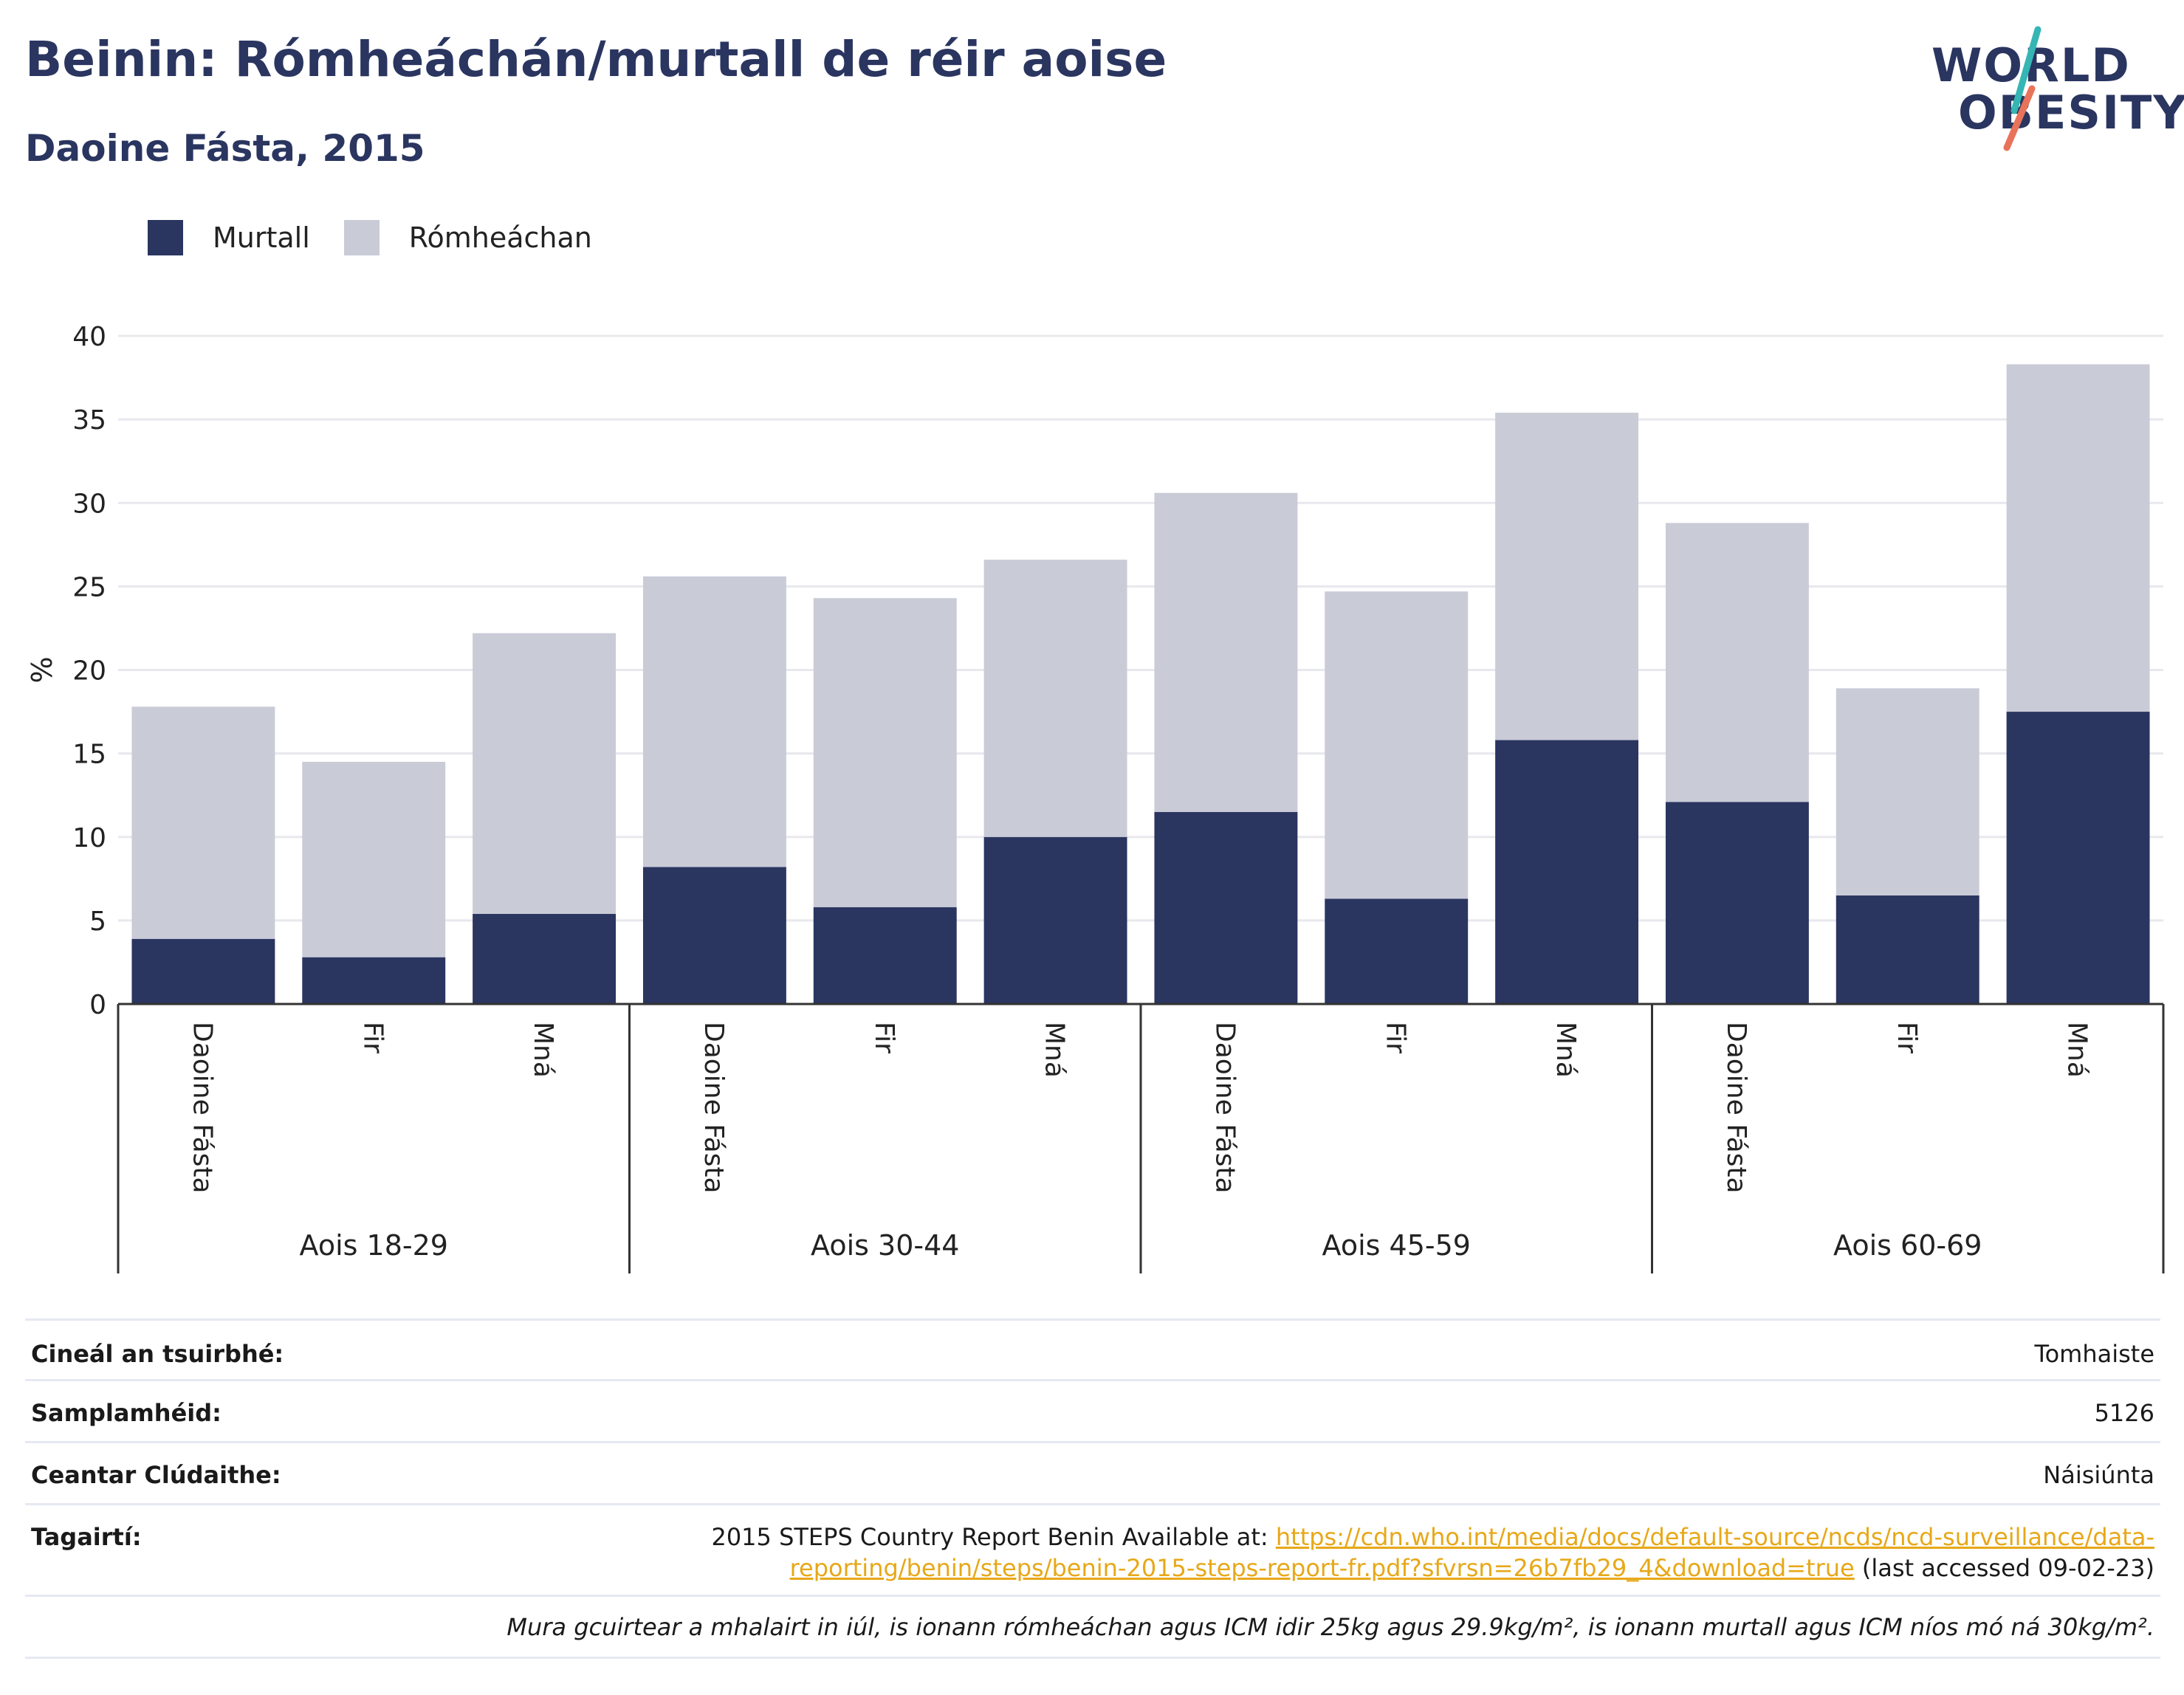 Image resolution: width=2184 pixels, height=1695 pixels. I want to click on coverage-row: Ceantar Clúdaithe: Náisiúnta, so click(1093, 1473).